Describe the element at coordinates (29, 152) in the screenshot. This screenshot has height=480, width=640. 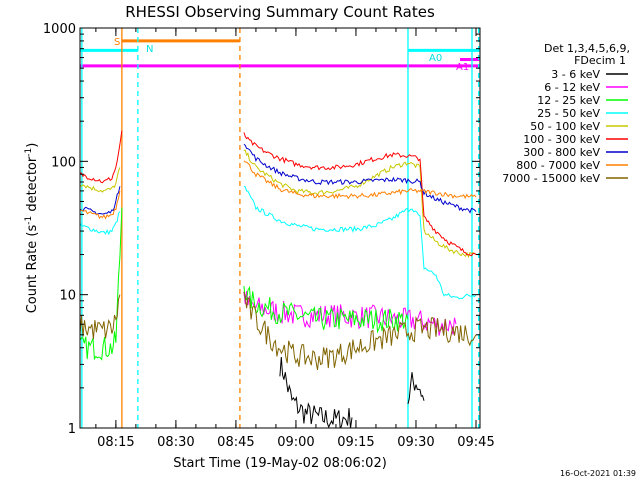
I see `y-axis-label-sup-2: -1` at that location.